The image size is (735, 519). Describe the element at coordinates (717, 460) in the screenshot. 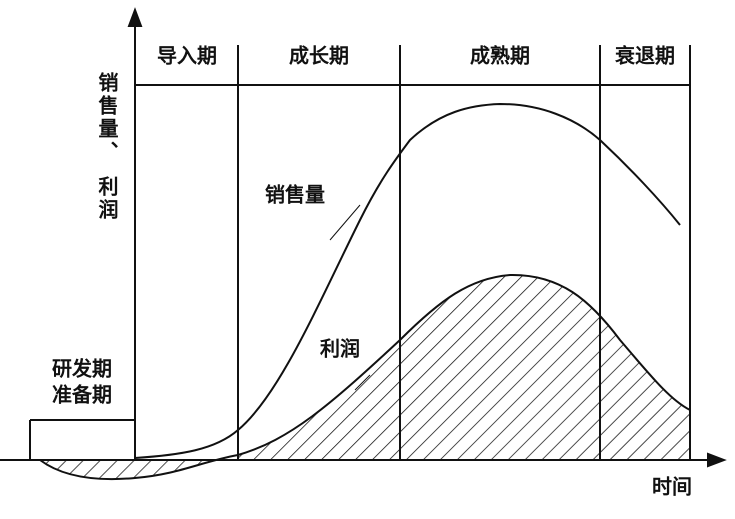

I see `x-arrow` at that location.